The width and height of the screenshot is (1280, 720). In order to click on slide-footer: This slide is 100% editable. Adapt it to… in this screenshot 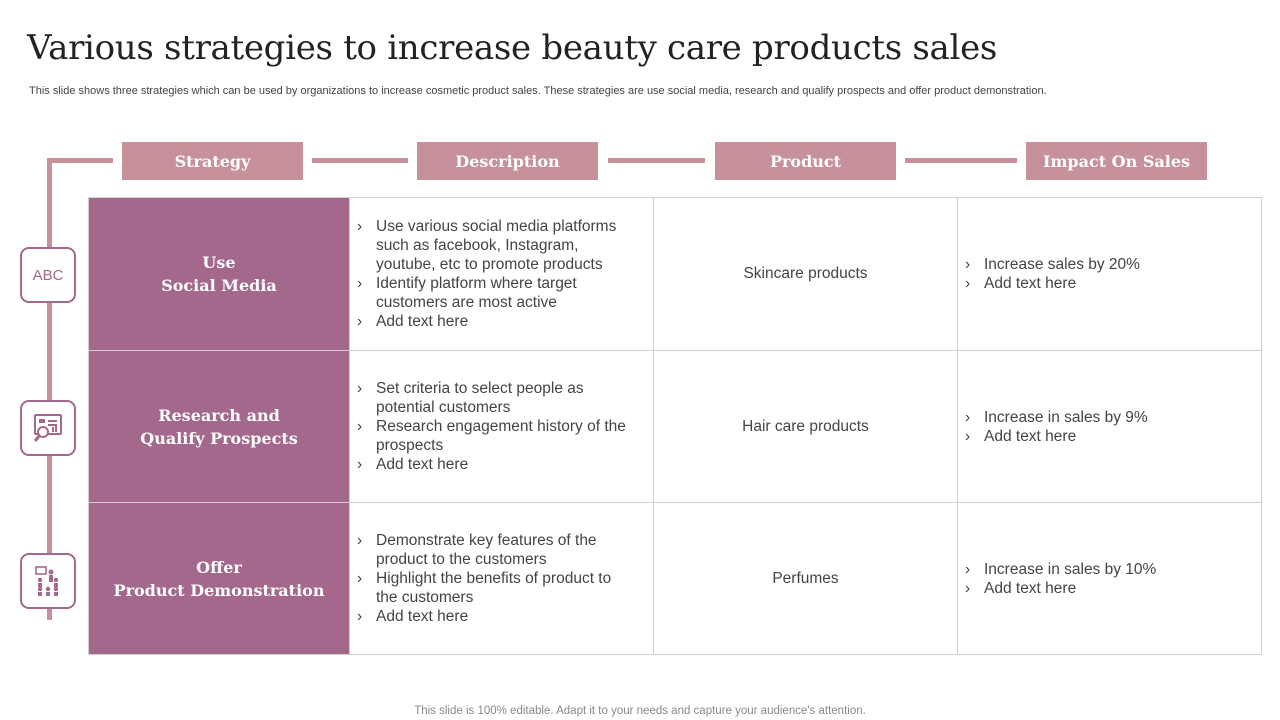, I will do `click(640, 711)`.